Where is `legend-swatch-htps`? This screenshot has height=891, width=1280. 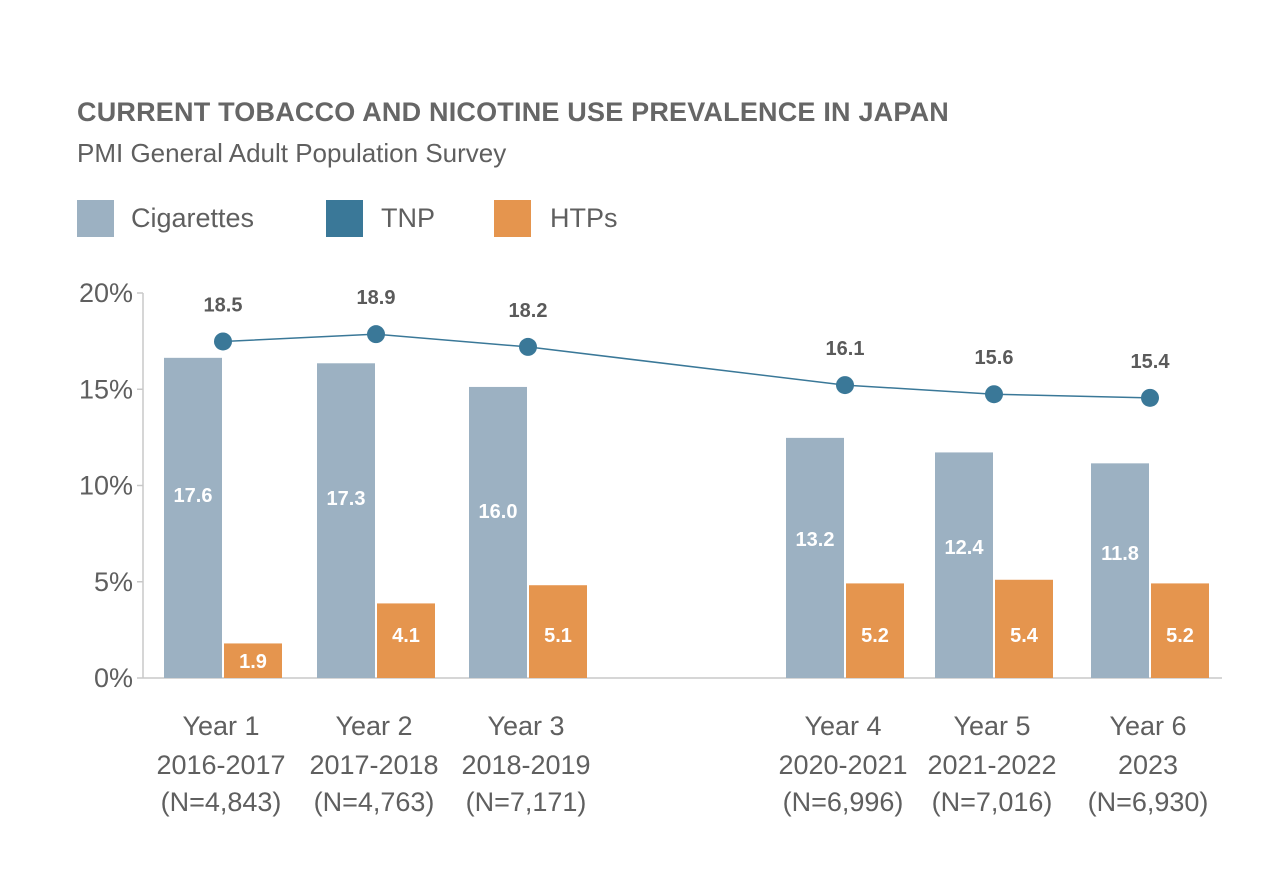 legend-swatch-htps is located at coordinates (512, 218).